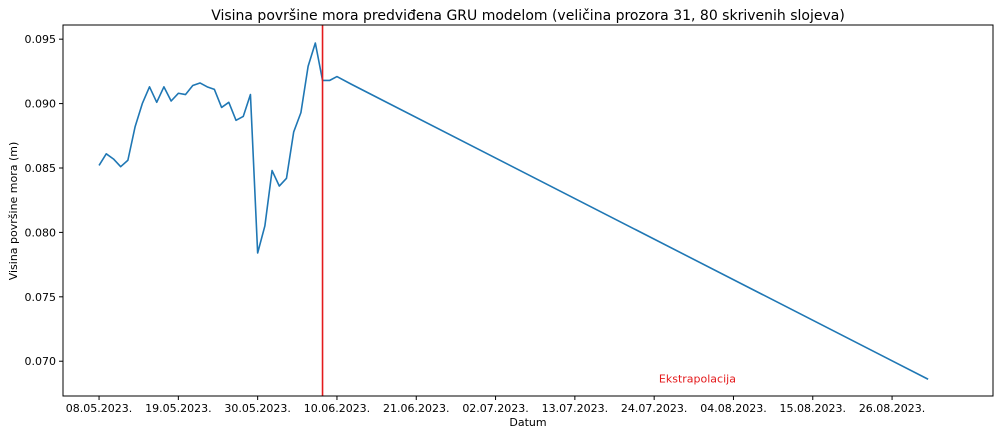  Describe the element at coordinates (416, 408) in the screenshot. I see `x-tick-label: 21.06.2023.` at that location.